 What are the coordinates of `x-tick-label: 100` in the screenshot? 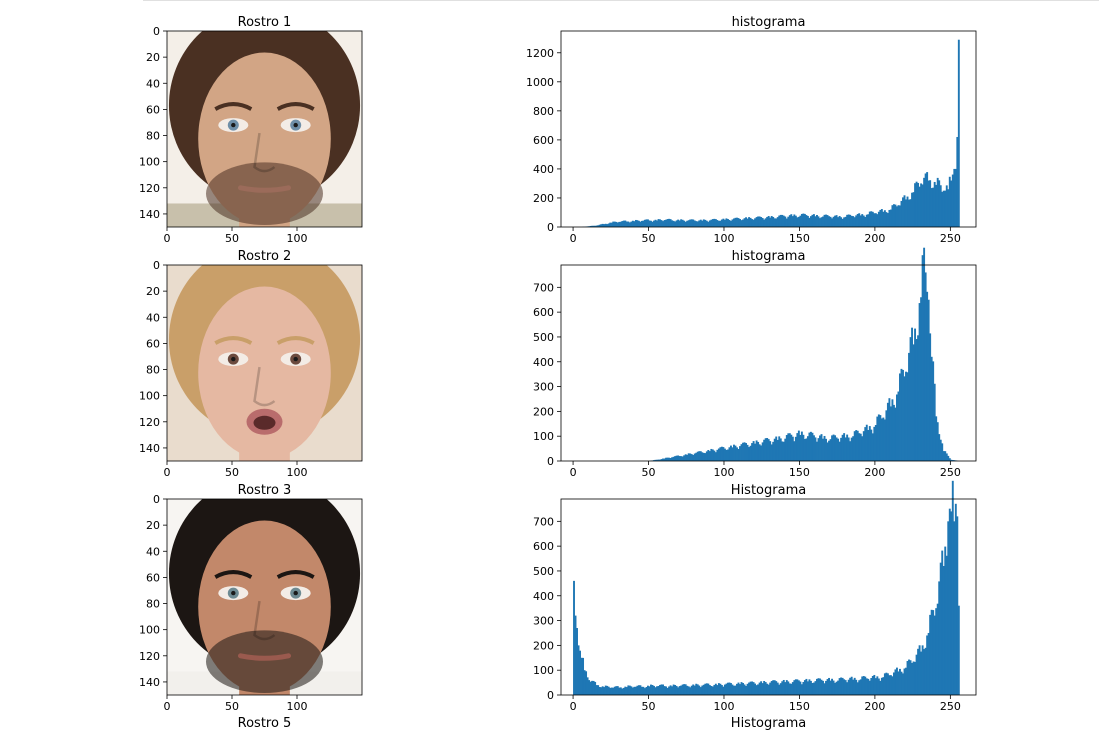 It's located at (723, 706).